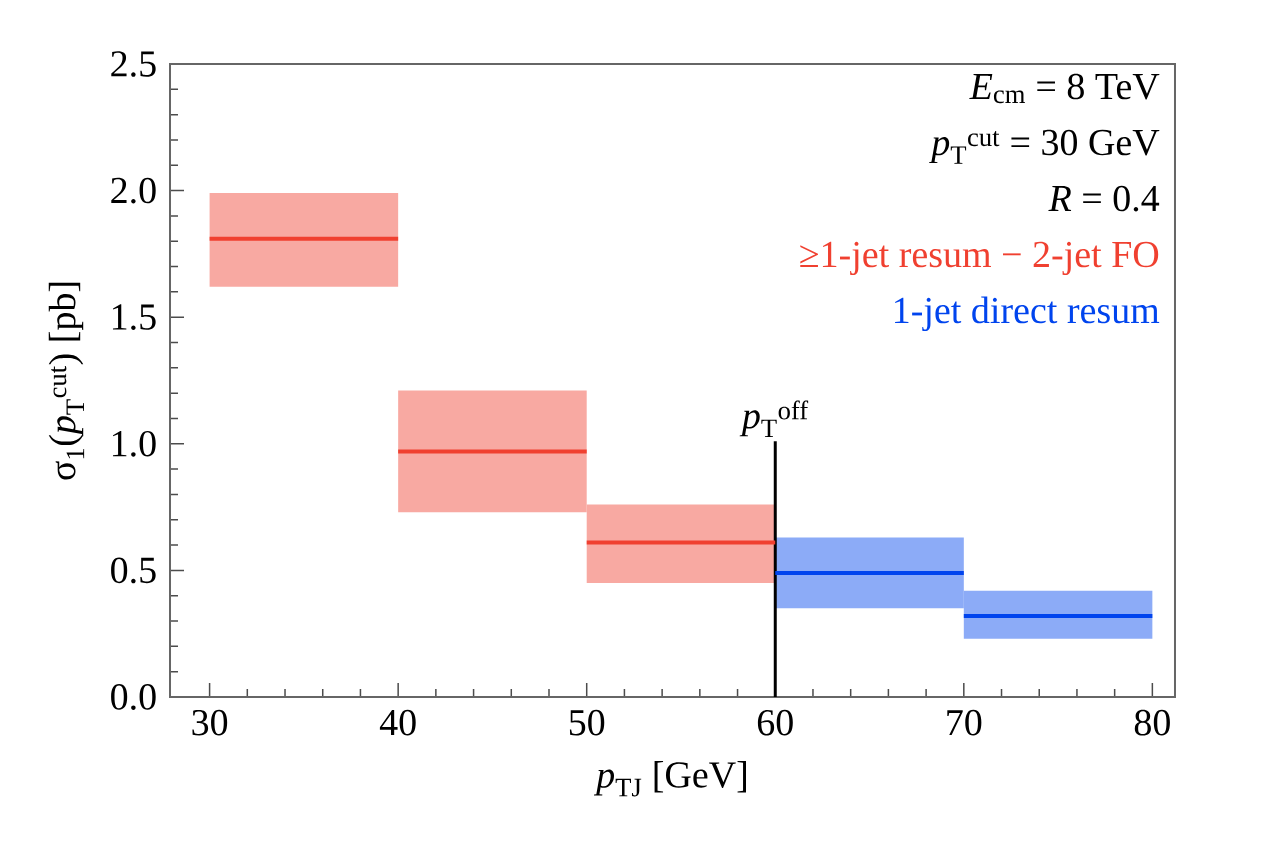 Image resolution: width=1272 pixels, height=861 pixels. I want to click on y-tick-label: 0.5, so click(133, 570).